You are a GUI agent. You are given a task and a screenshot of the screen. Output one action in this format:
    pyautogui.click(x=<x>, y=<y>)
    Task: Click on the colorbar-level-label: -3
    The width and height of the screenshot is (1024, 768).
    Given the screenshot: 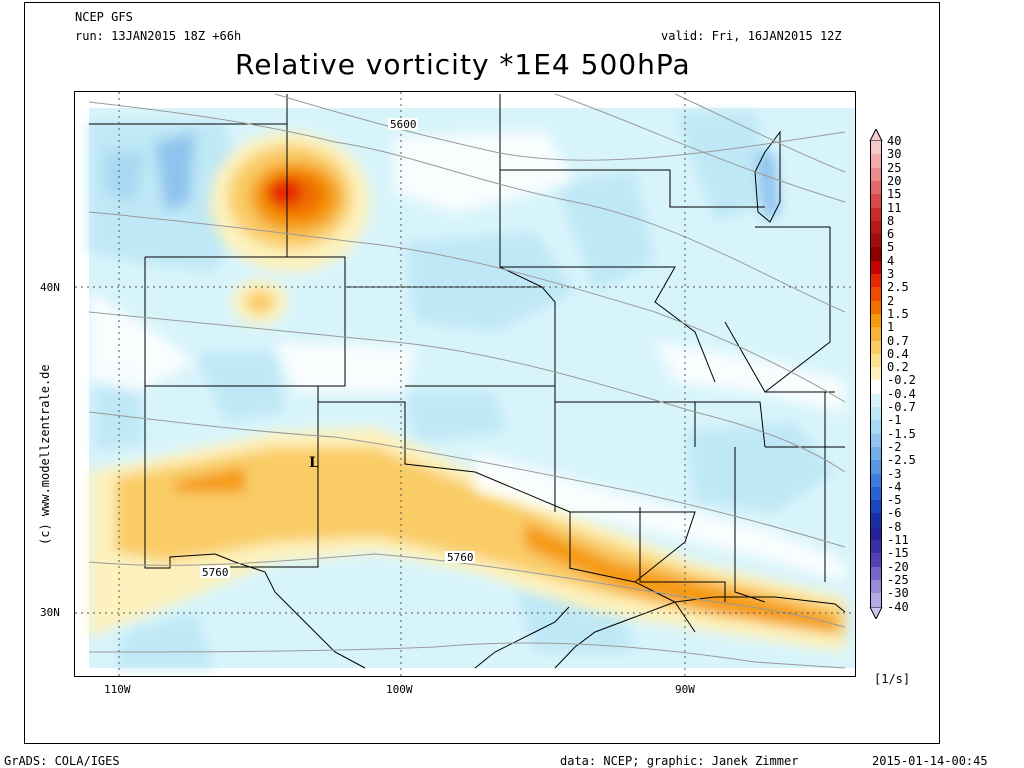 What is the action you would take?
    pyautogui.click(x=894, y=473)
    